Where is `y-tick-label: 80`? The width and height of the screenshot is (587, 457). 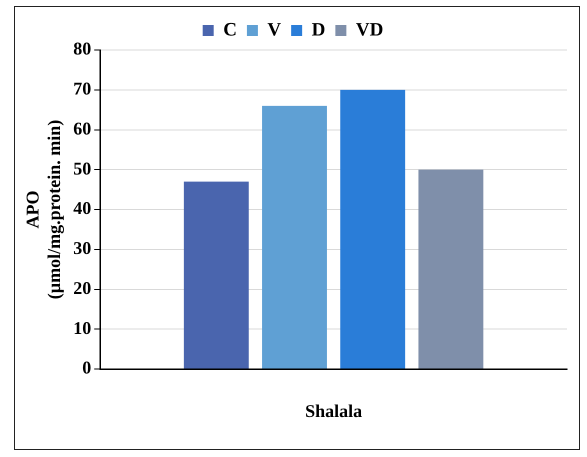 y-tick-label: 80 is located at coordinates (82, 48).